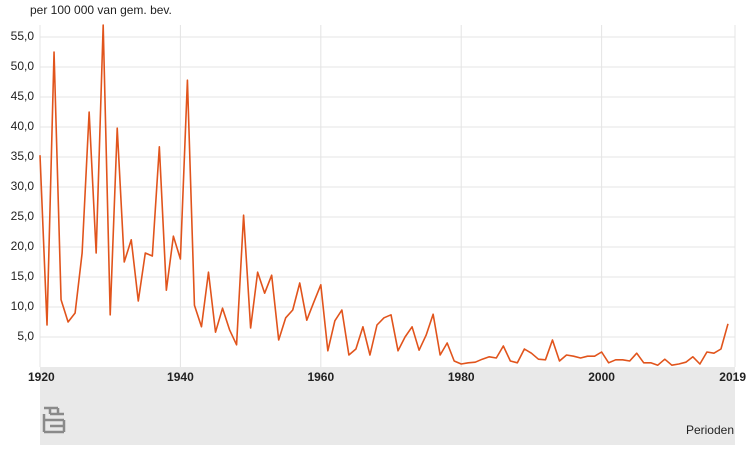 The image size is (747, 463). What do you see at coordinates (23, 216) in the screenshot?
I see `y-tick-label: 25,0` at bounding box center [23, 216].